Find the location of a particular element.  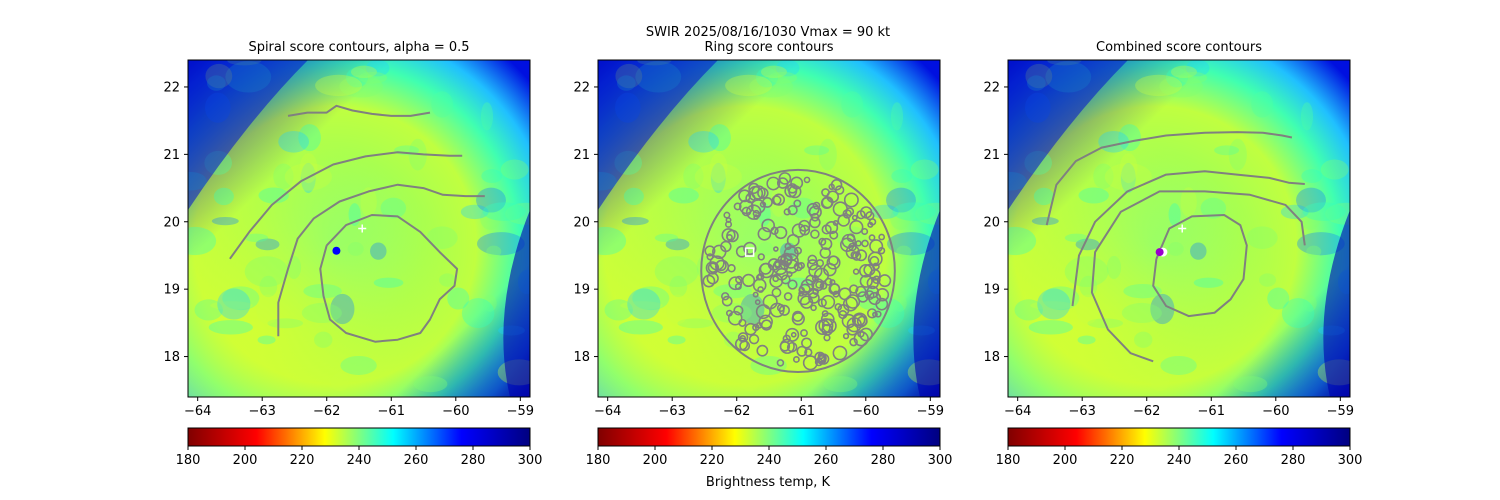

marker-square is located at coordinates (749, 252).